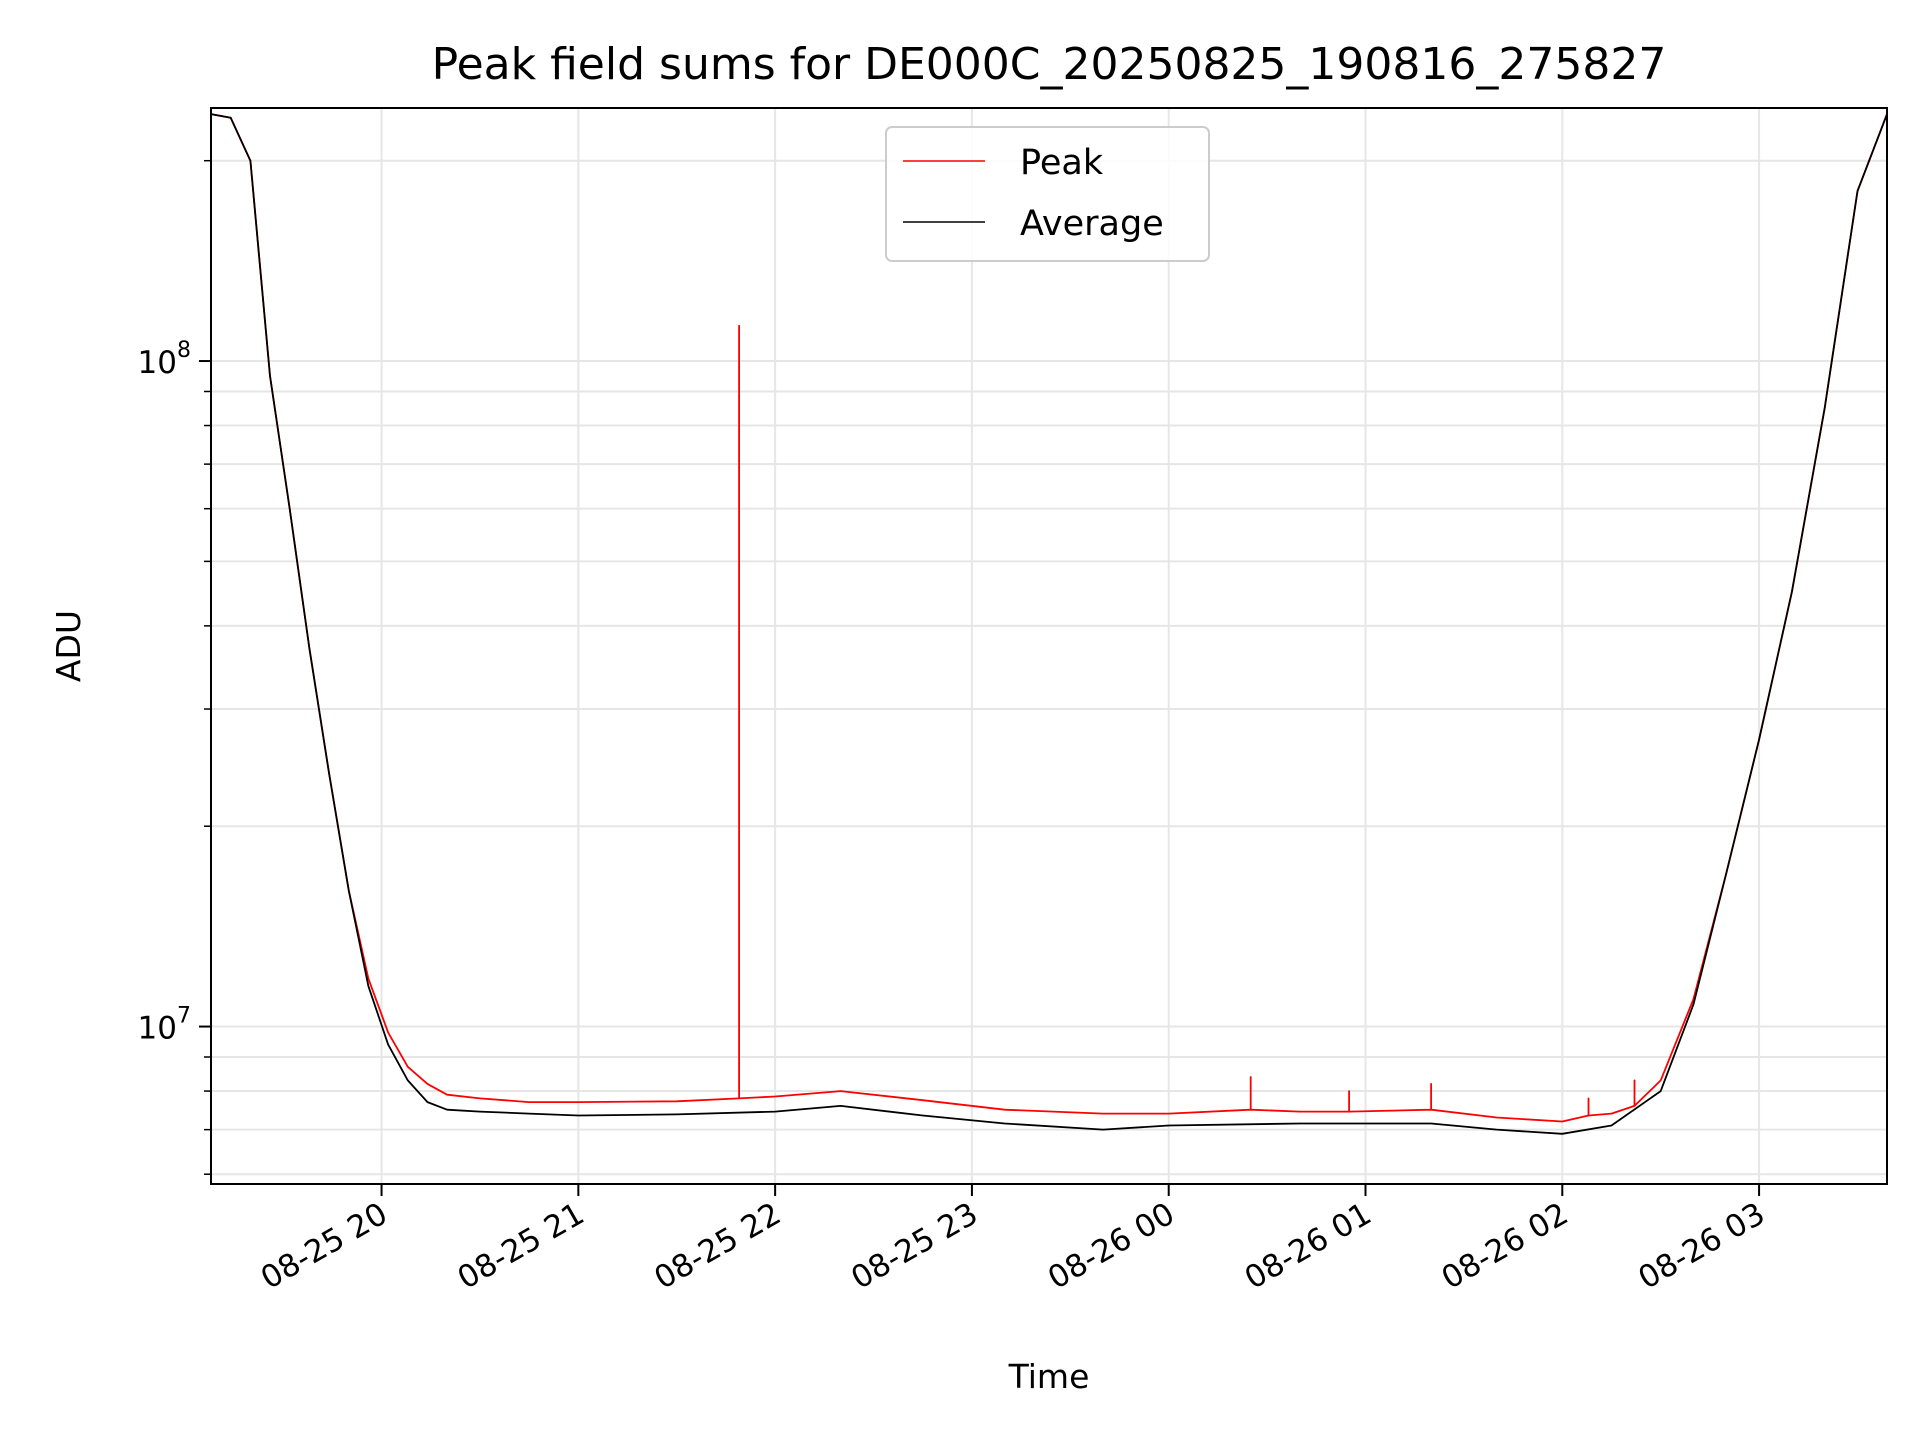 Image resolution: width=1920 pixels, height=1440 pixels. Describe the element at coordinates (68, 646) in the screenshot. I see `y-axis-label: ADU` at that location.